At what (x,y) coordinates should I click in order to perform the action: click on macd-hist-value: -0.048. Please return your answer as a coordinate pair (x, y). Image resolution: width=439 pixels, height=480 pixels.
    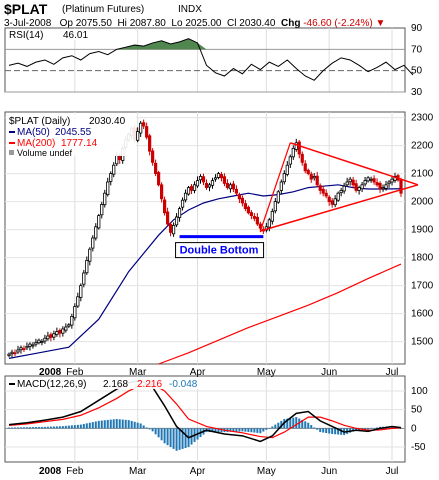
    Looking at the image, I should click on (183, 384).